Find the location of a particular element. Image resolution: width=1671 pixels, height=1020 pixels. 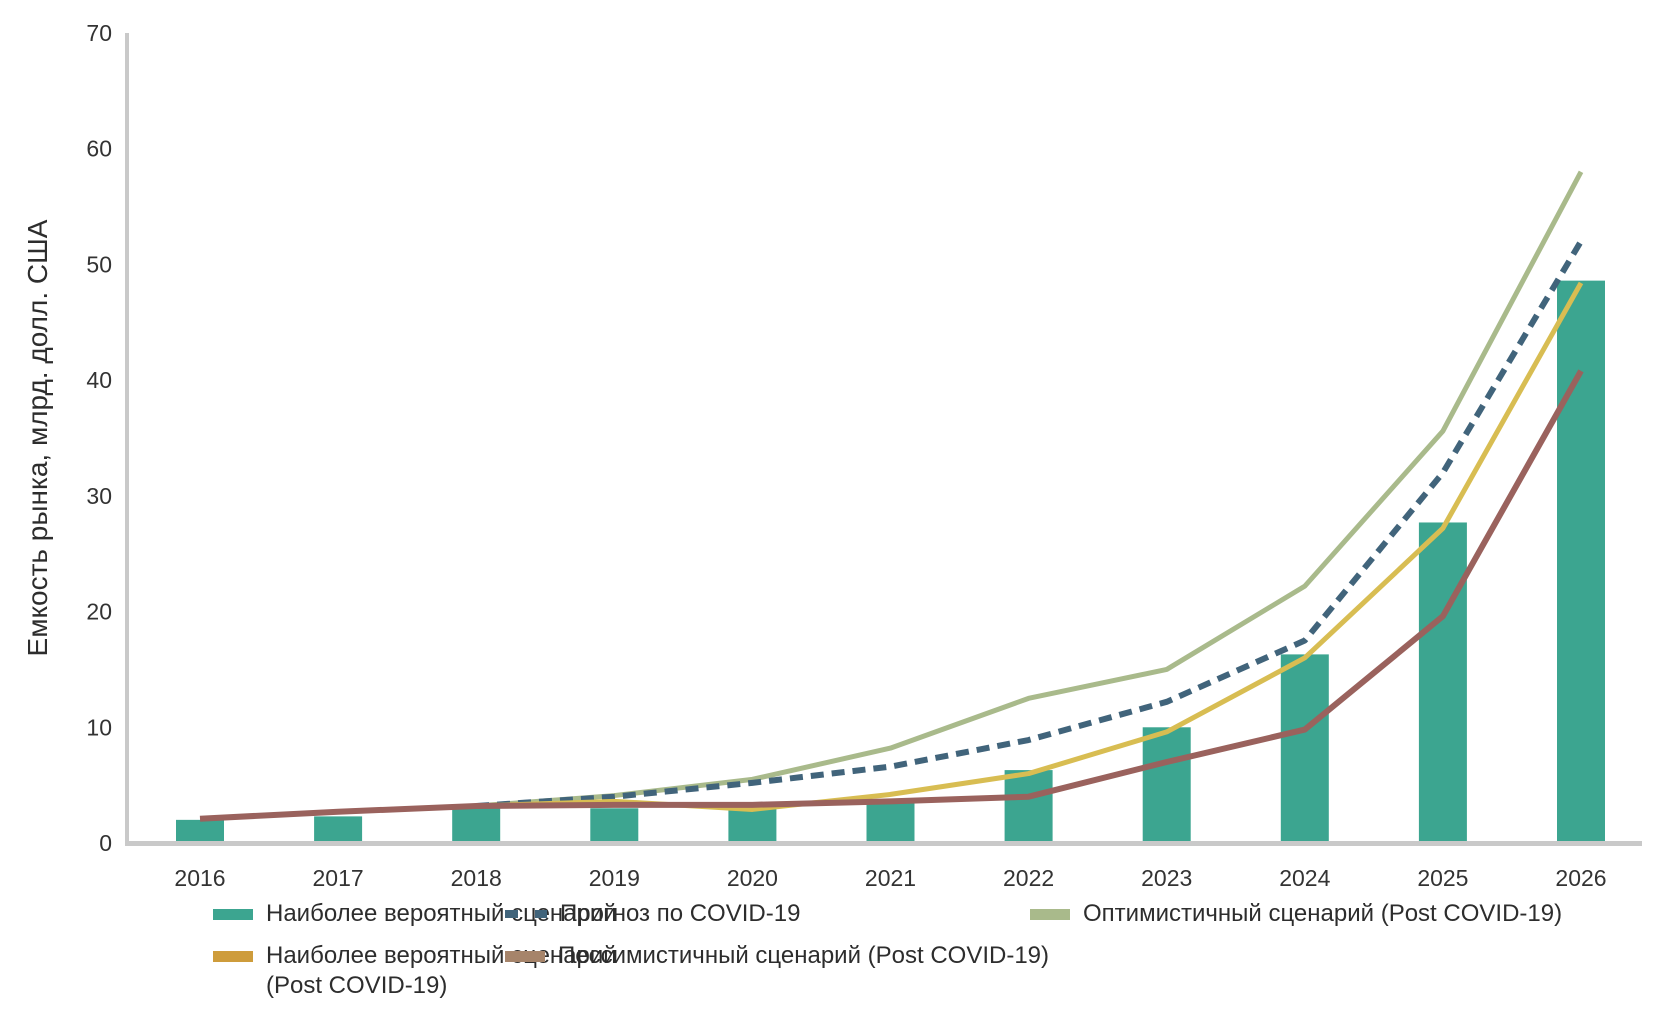

bar-2019 is located at coordinates (614, 825).